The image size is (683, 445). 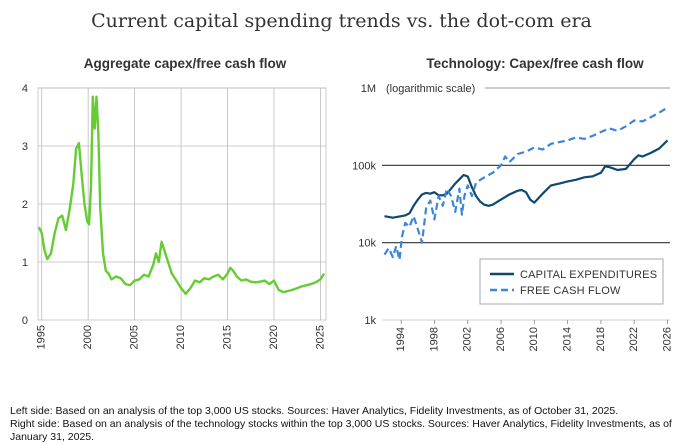 What do you see at coordinates (25, 321) in the screenshot?
I see `left-y-tick-label: 0` at bounding box center [25, 321].